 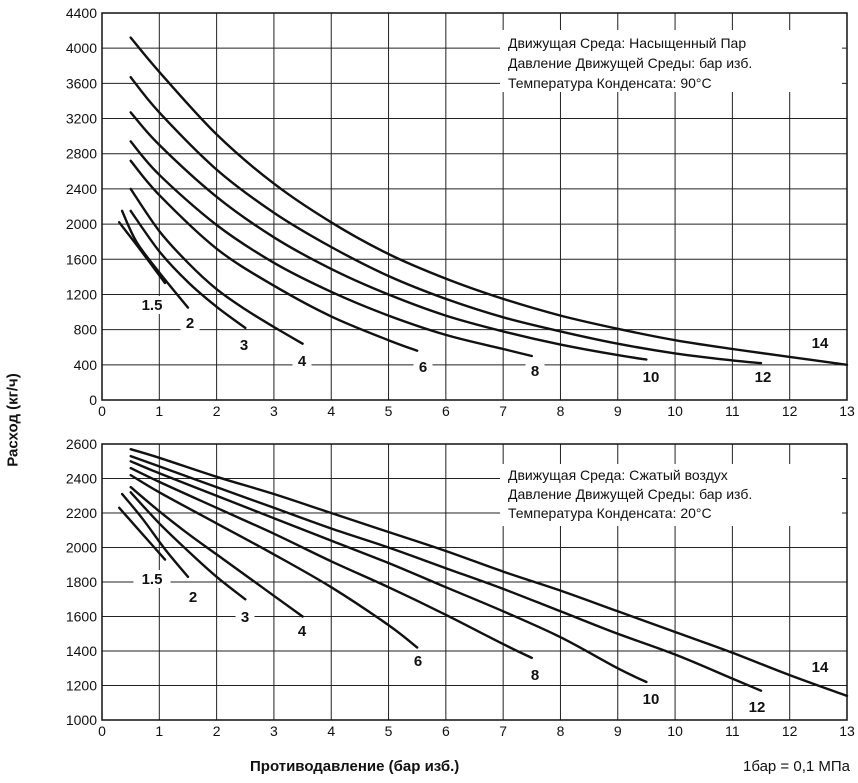 I want to click on series-1.5: 1.5, so click(x=144, y=547).